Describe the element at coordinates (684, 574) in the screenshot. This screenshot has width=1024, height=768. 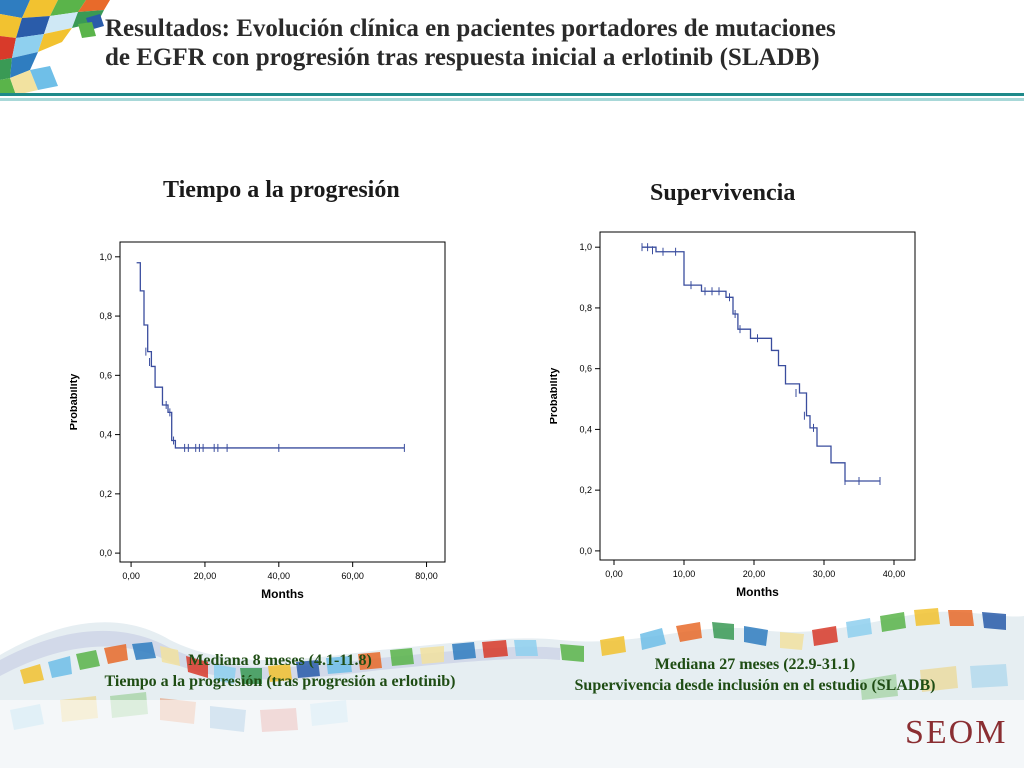
I see `survival-xtick-label: 10,00` at that location.